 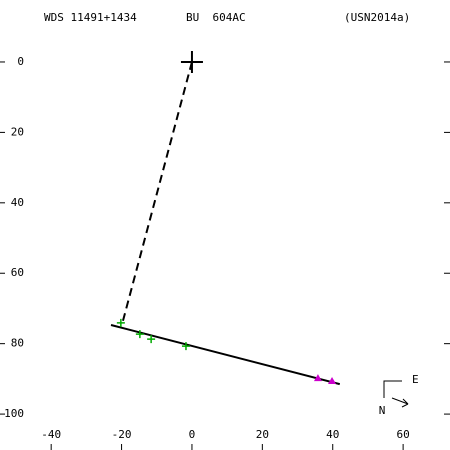 What do you see at coordinates (377, 17) in the screenshot?
I see `reference: (USN2014a)` at bounding box center [377, 17].